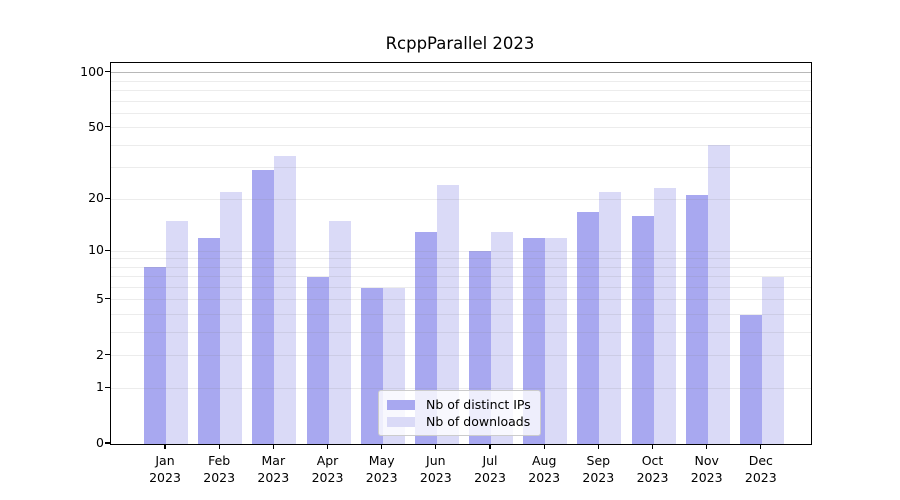 This screenshot has height=500, width=900. What do you see at coordinates (165, 469) in the screenshot?
I see `x-tick-label-jan: Jan 2023` at bounding box center [165, 469].